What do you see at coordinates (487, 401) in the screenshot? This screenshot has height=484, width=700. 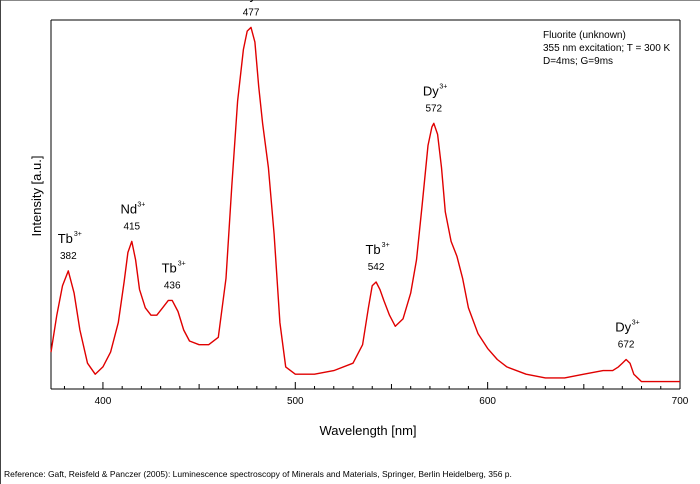 I see `x-tick-label: 600` at bounding box center [487, 401].